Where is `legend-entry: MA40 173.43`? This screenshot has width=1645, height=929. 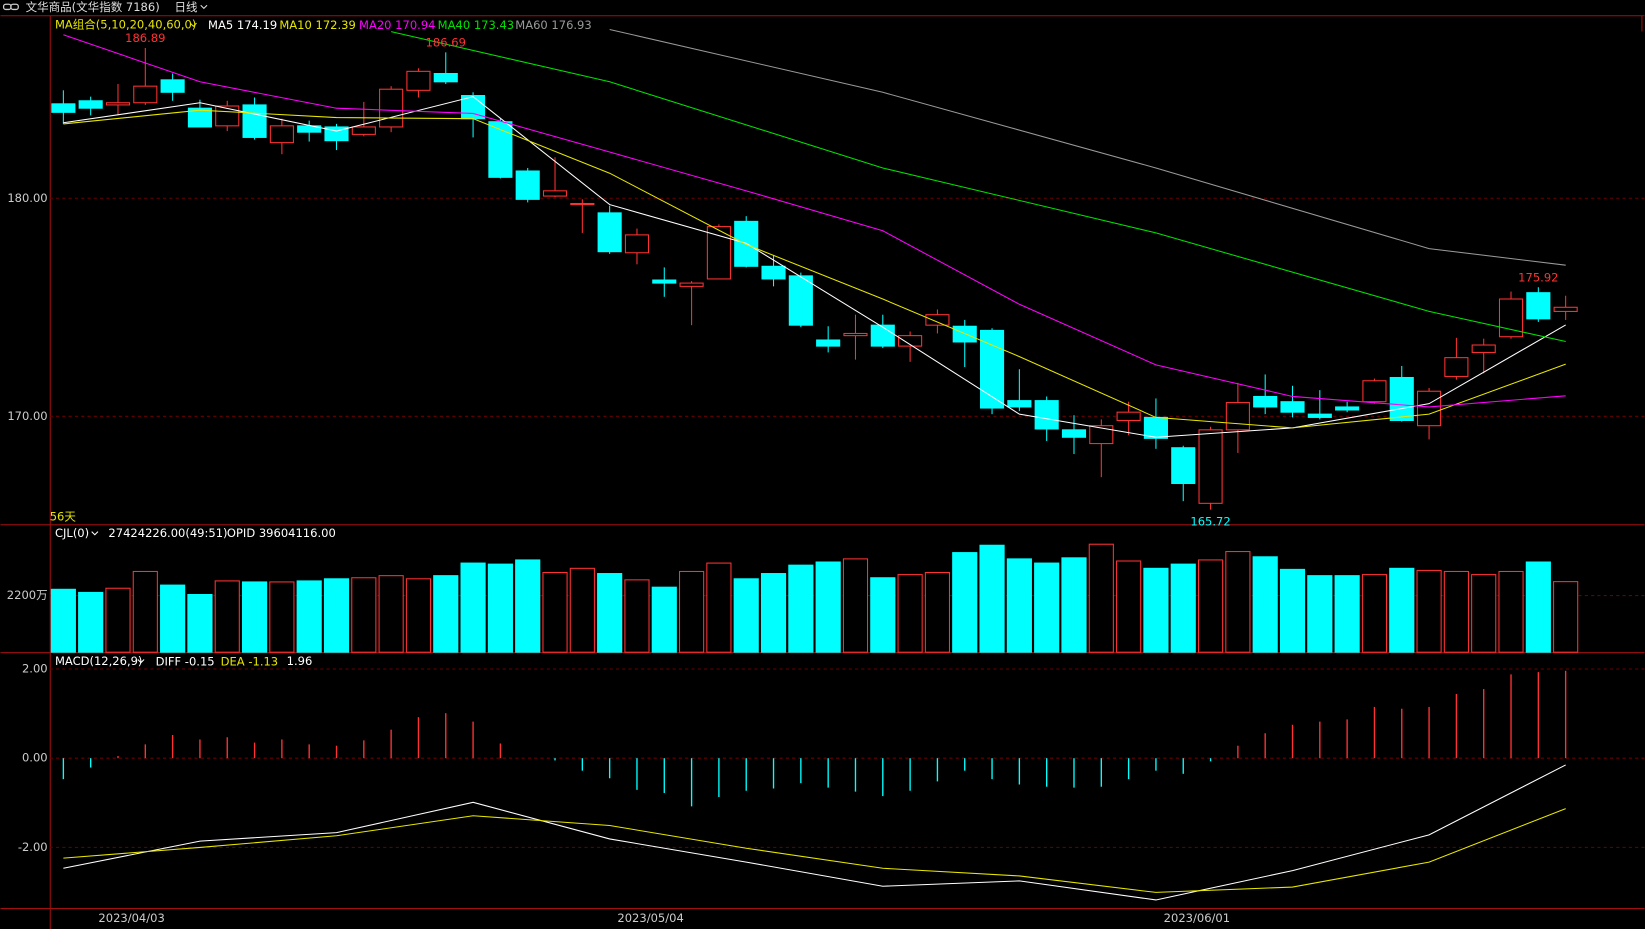
legend-entry: MA40 173.43 is located at coordinates (476, 25).